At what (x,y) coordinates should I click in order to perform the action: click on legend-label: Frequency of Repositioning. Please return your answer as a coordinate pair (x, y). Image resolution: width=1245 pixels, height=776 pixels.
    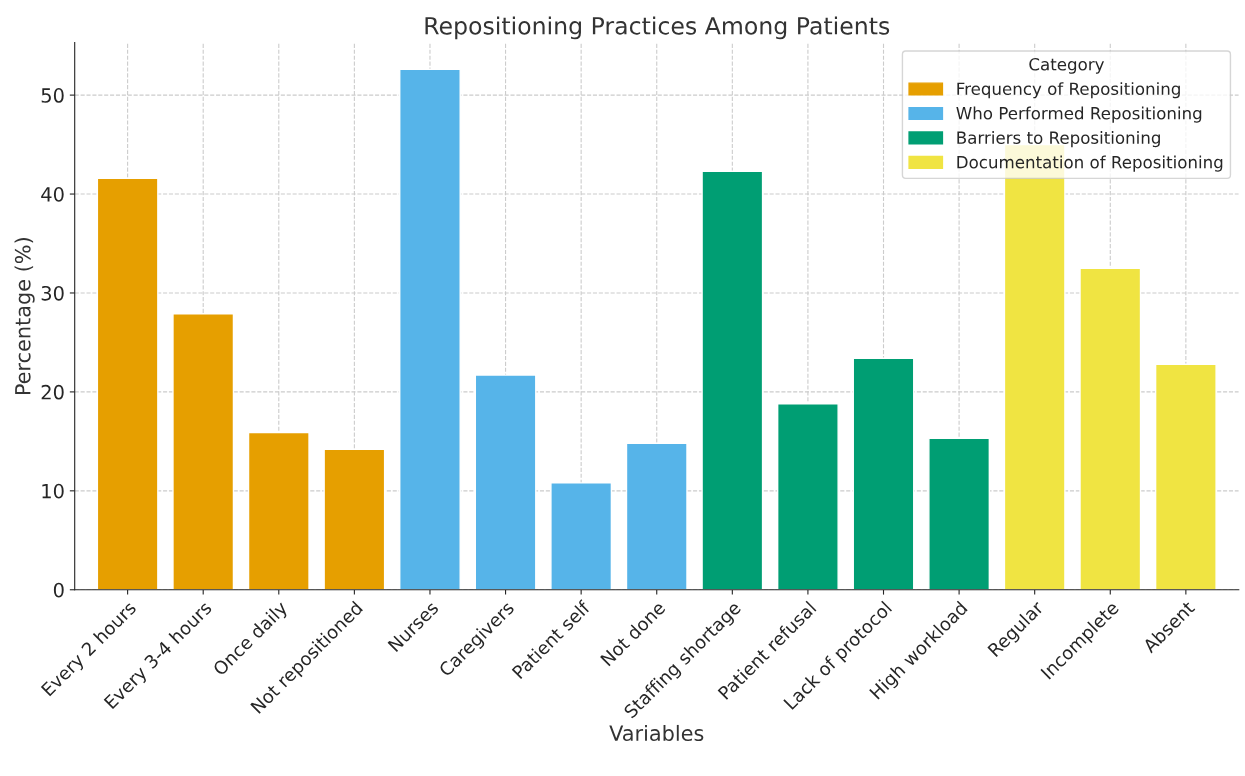
    Looking at the image, I should click on (1068, 90).